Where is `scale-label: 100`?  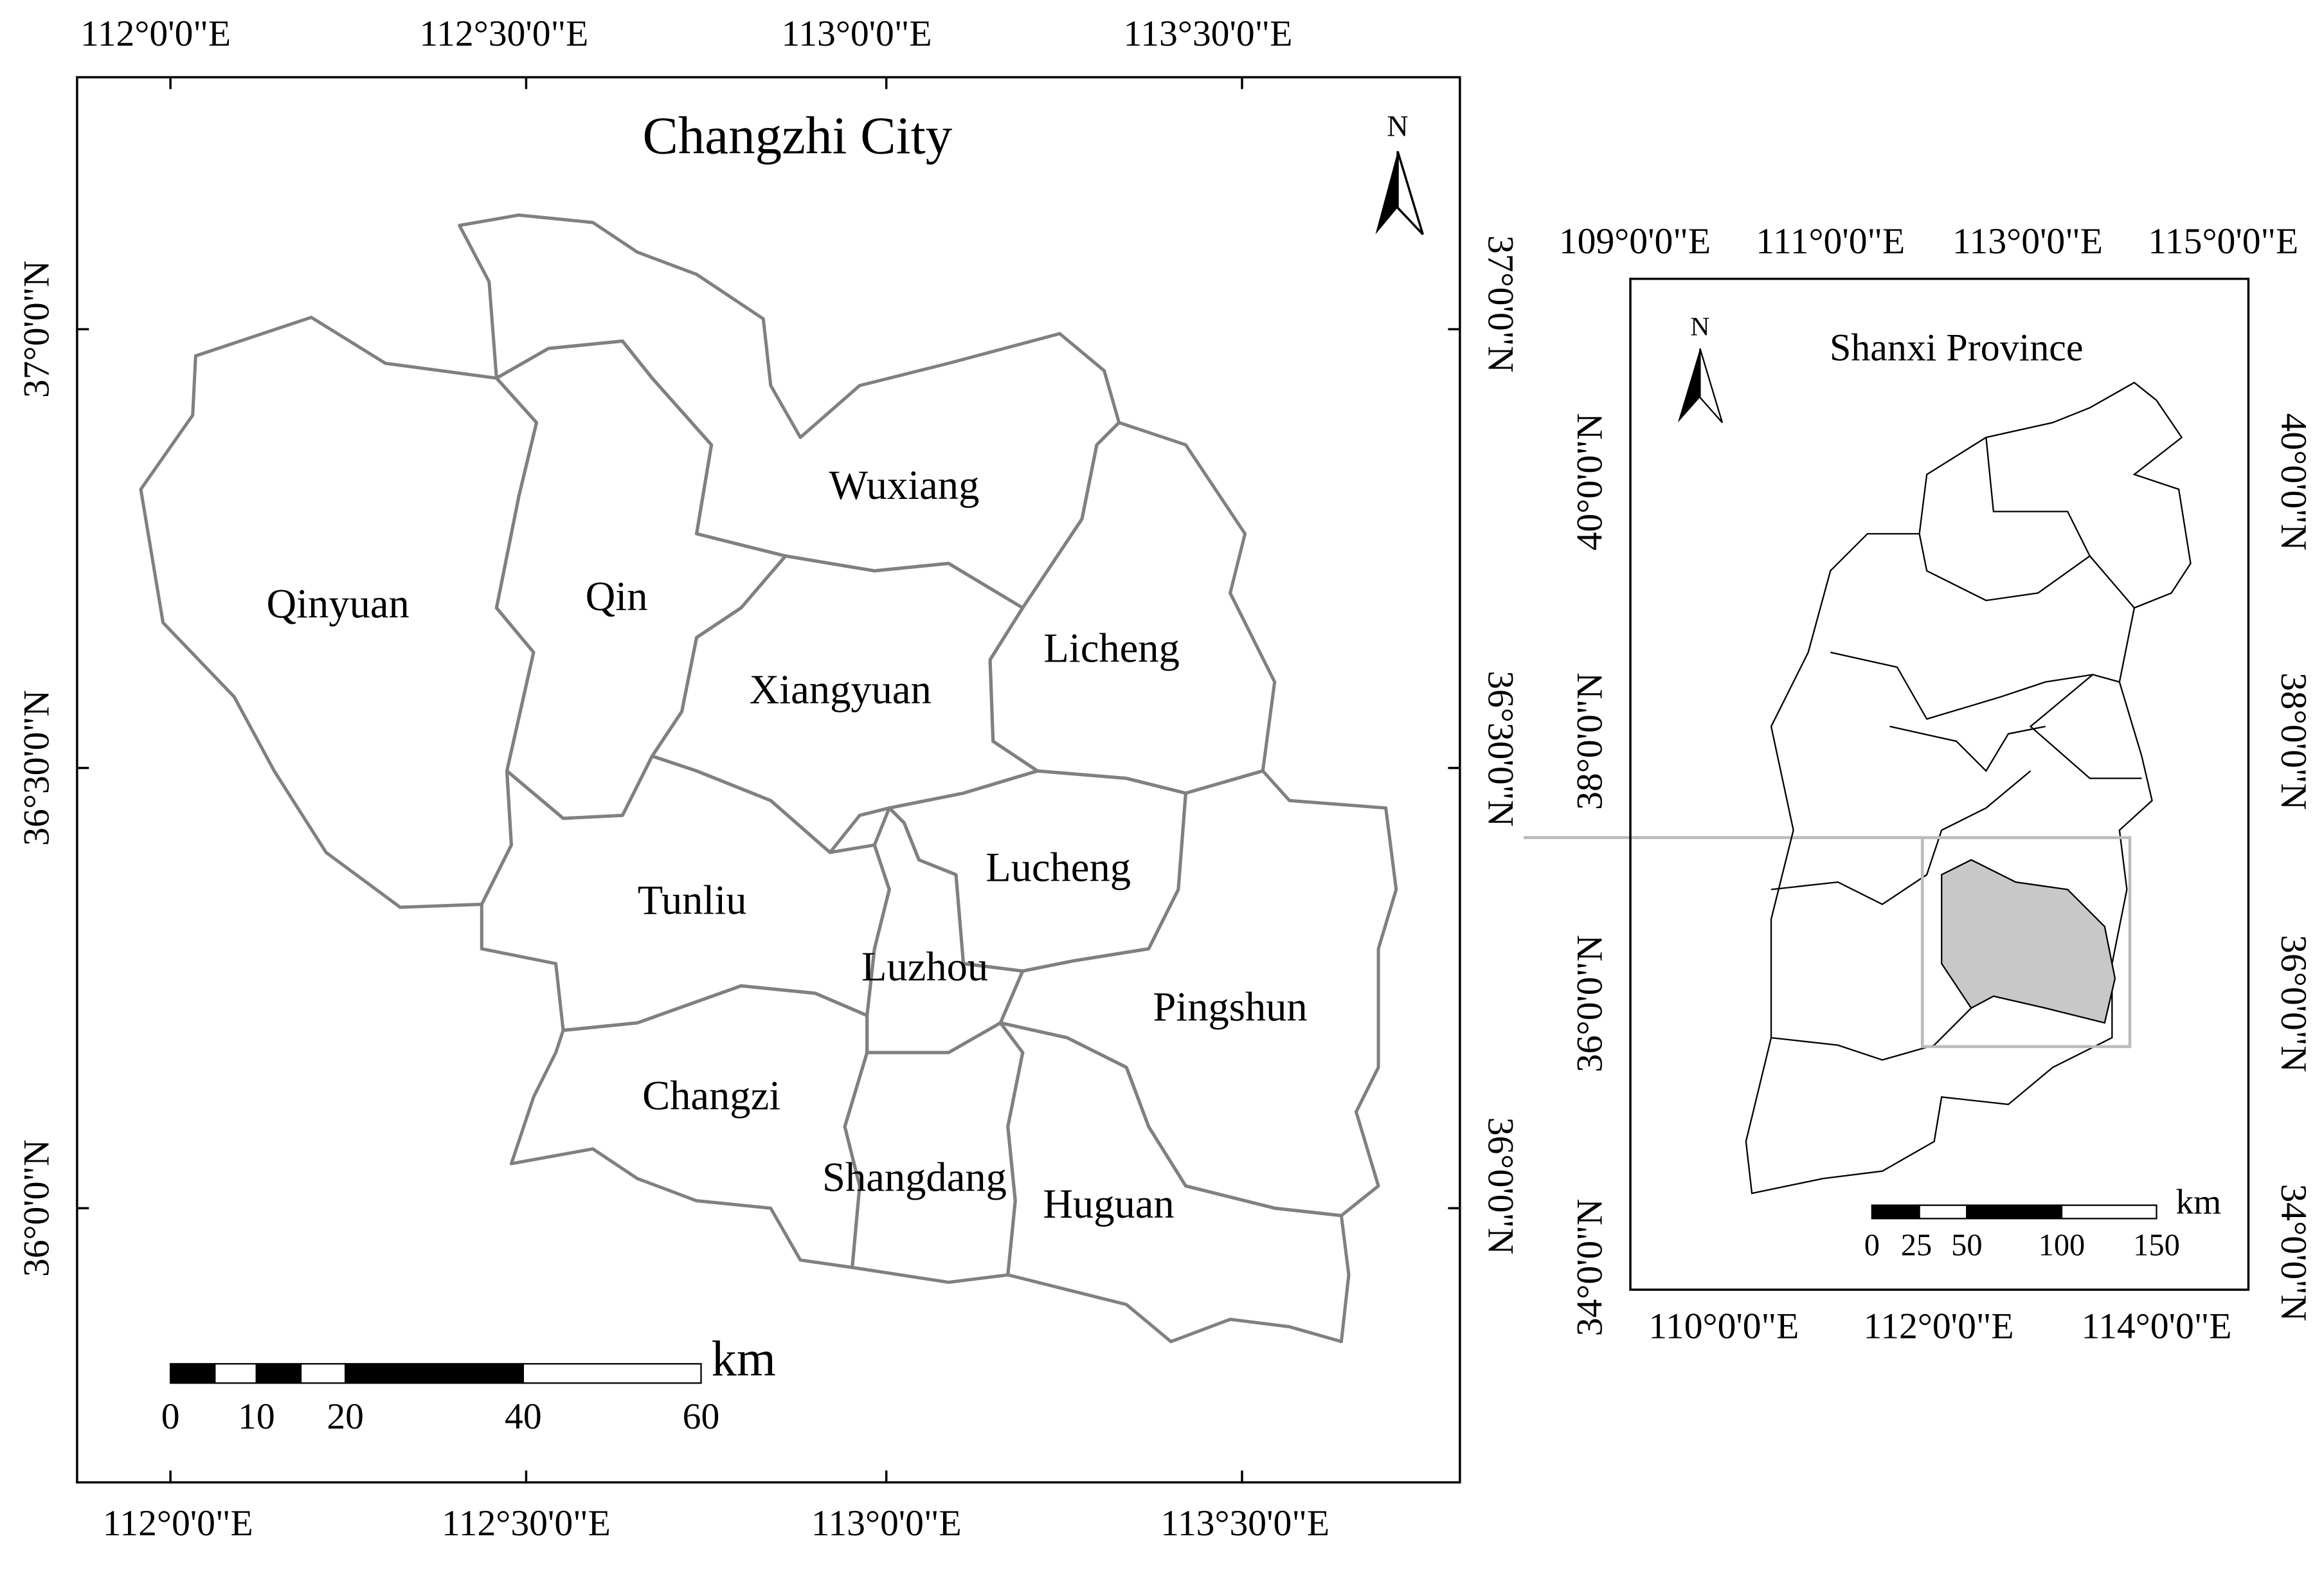 scale-label: 100 is located at coordinates (2062, 1246).